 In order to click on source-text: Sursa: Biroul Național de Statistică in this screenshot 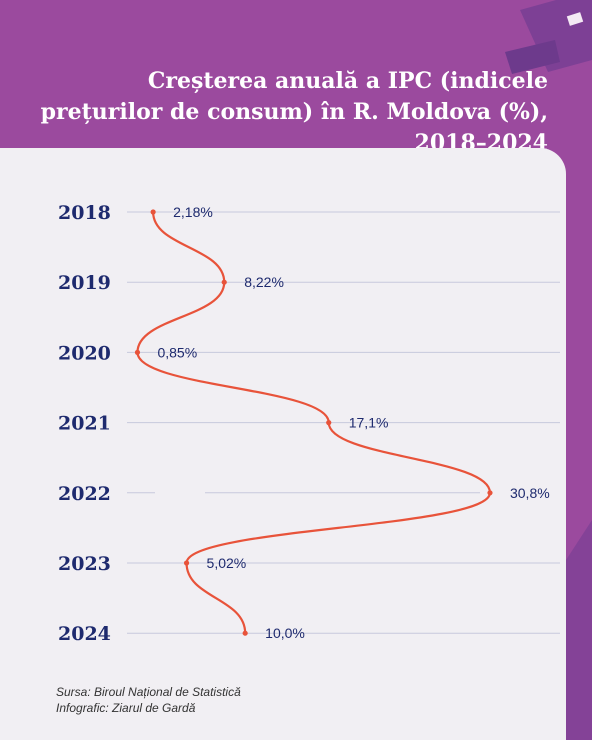, I will do `click(148, 692)`.